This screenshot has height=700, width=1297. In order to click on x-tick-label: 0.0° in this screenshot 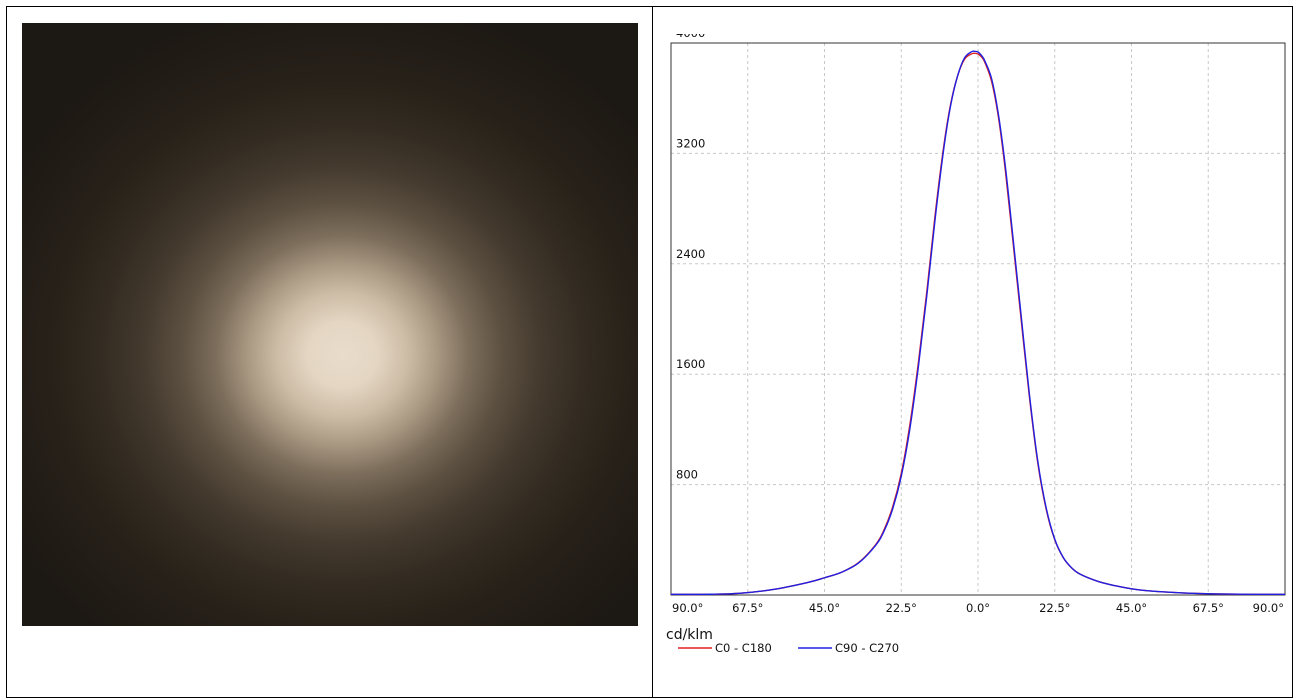, I will do `click(978, 608)`.